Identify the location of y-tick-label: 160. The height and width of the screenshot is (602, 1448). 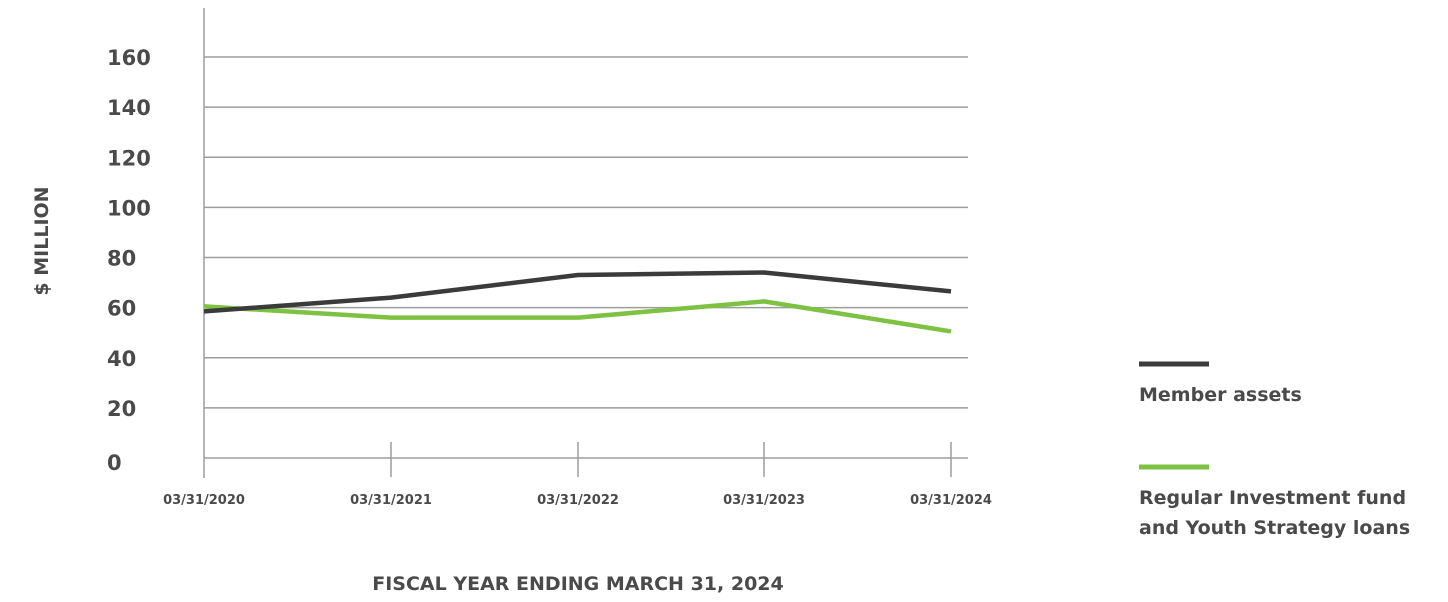
(129, 58).